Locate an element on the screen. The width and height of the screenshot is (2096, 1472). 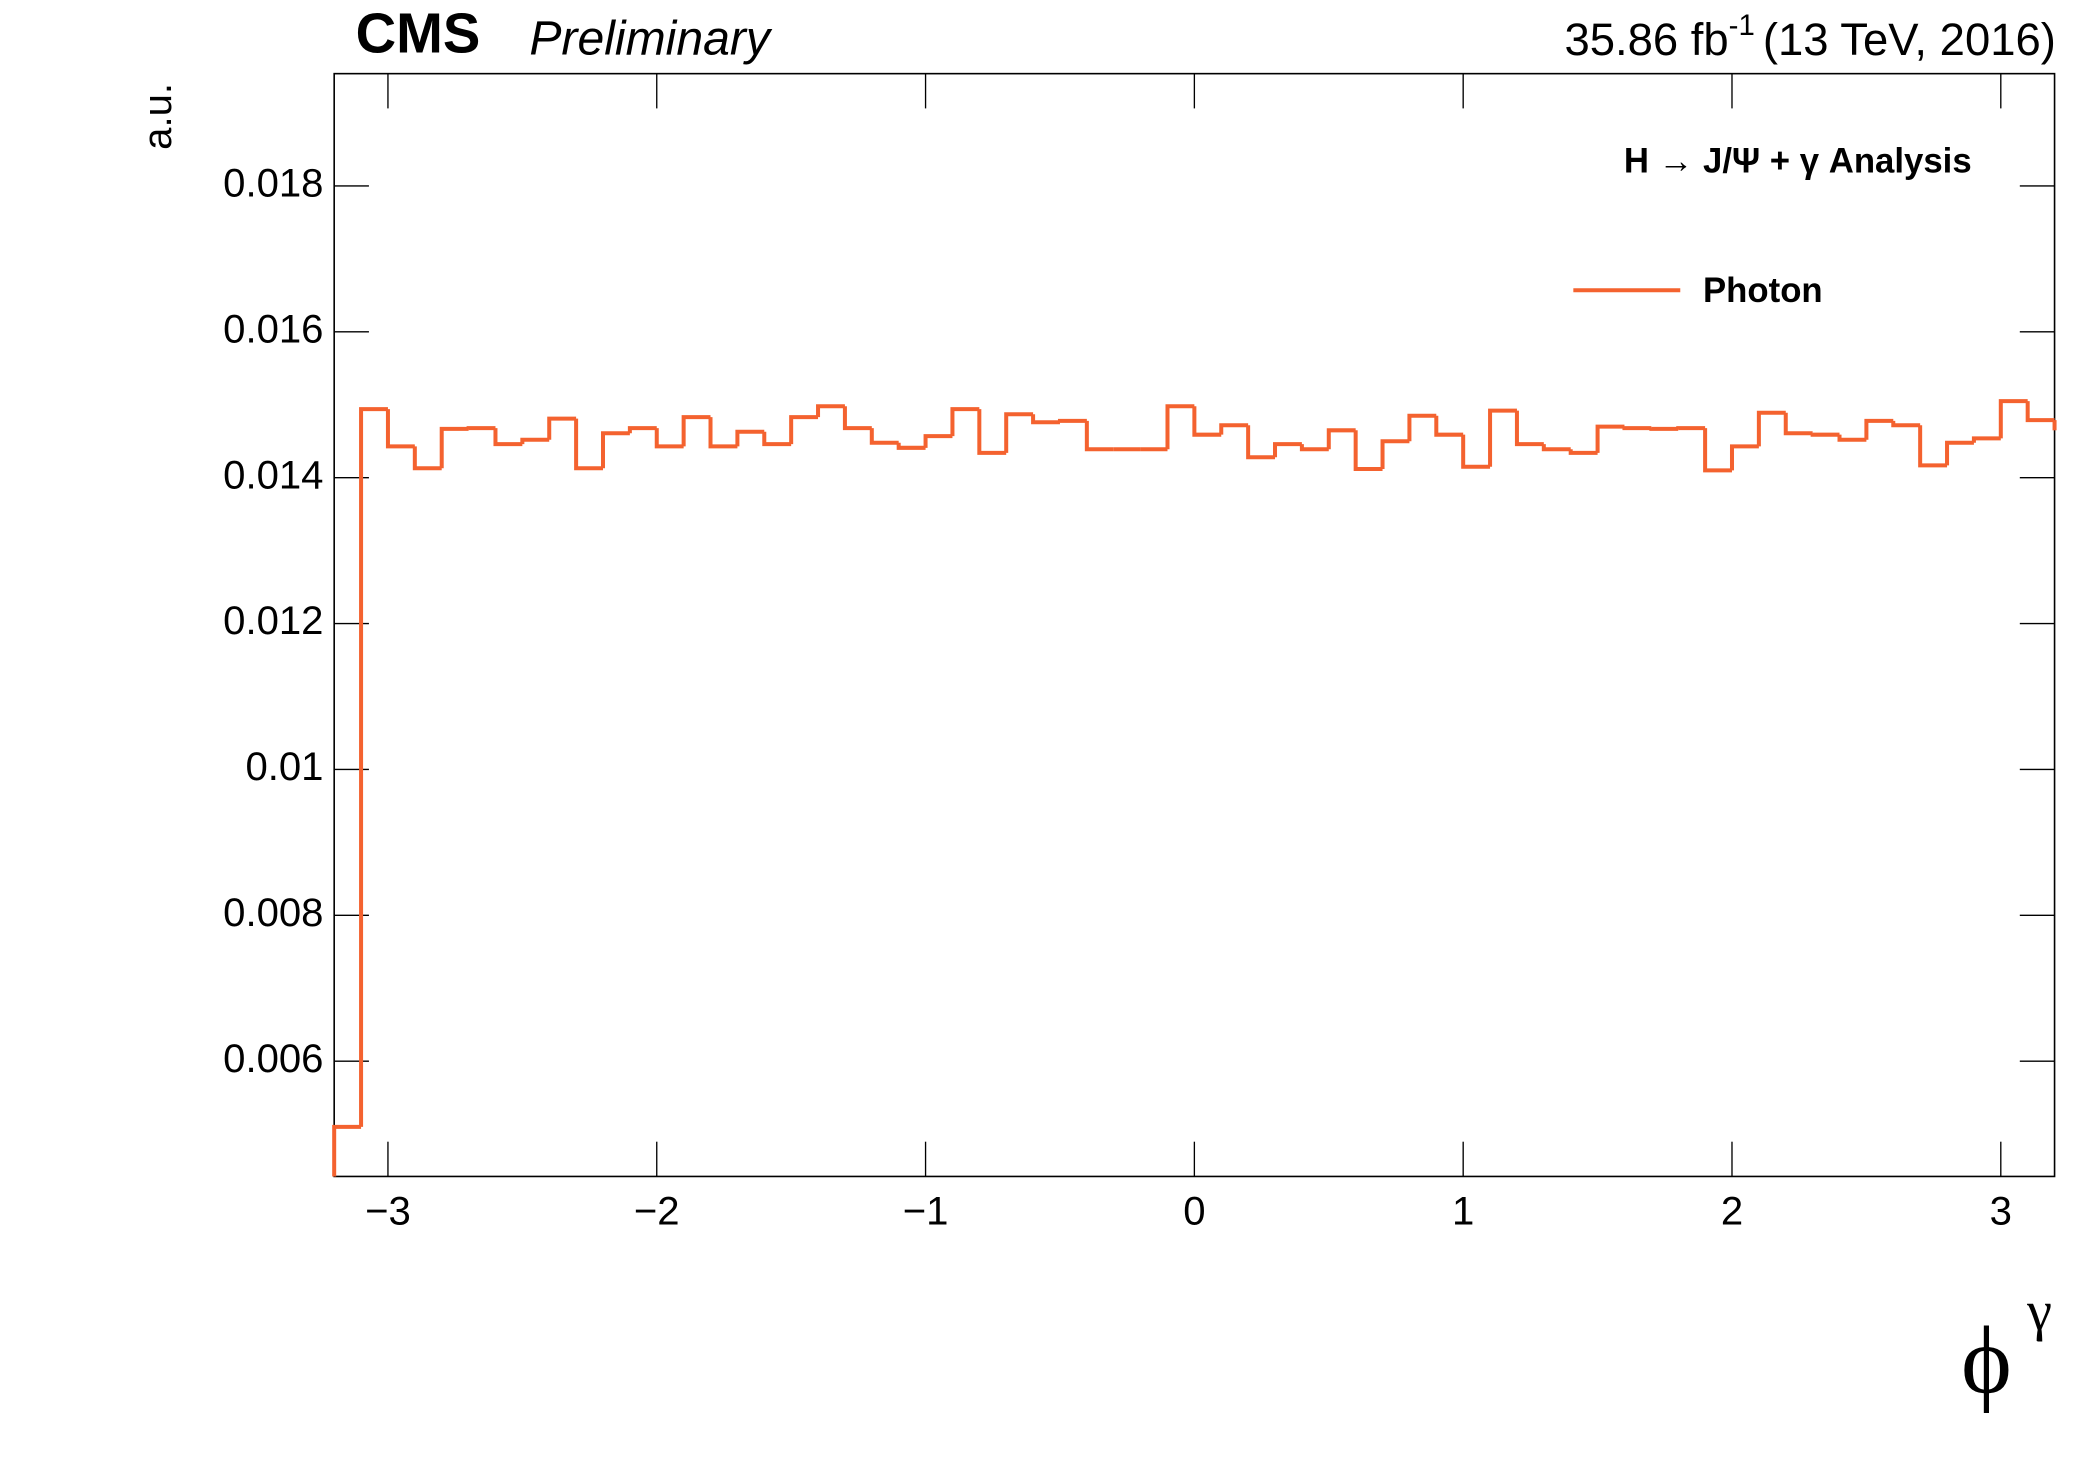
y-tick-label: 0.016 is located at coordinates (273, 329).